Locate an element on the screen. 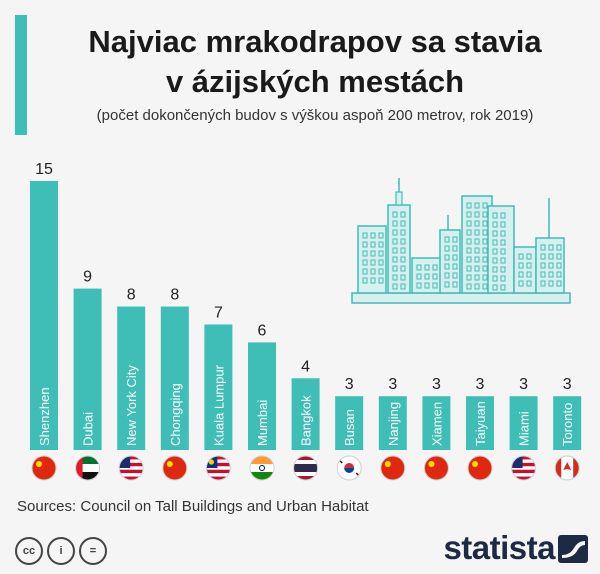  bar-group: 3 Nanjing is located at coordinates (392, 428).